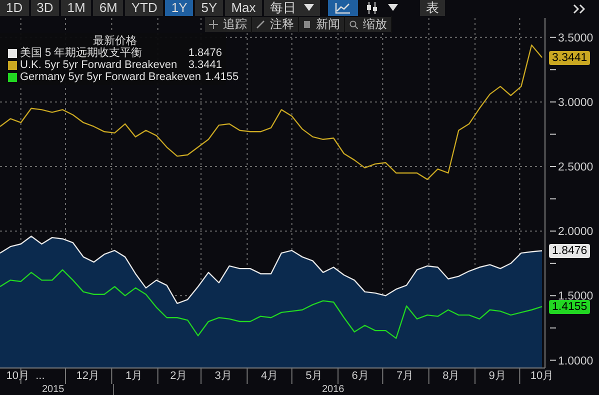  What do you see at coordinates (375, 24) in the screenshot?
I see `annotation: 缩放` at bounding box center [375, 24].